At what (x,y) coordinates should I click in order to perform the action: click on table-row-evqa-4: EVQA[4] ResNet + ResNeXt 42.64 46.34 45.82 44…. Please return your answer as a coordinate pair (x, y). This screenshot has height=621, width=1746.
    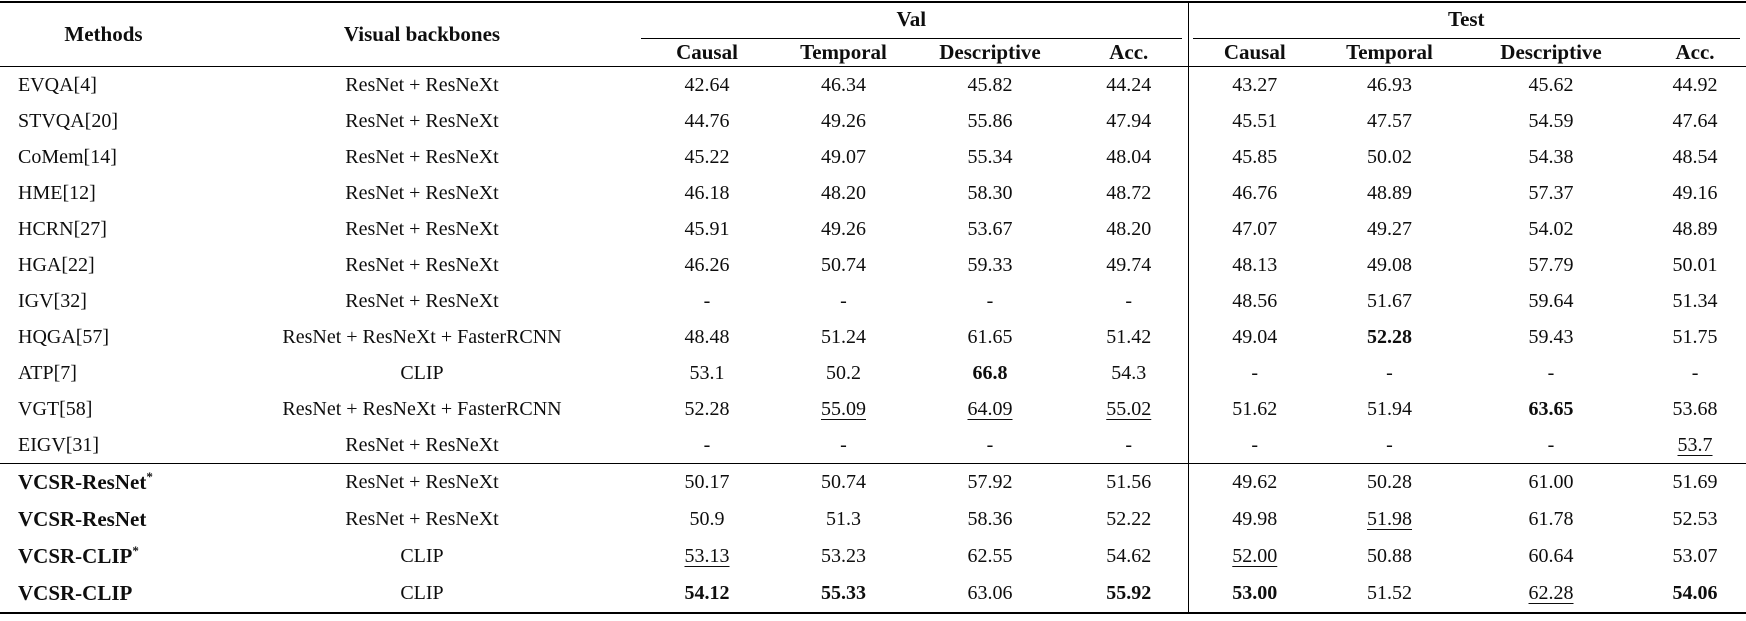
    Looking at the image, I should click on (873, 85).